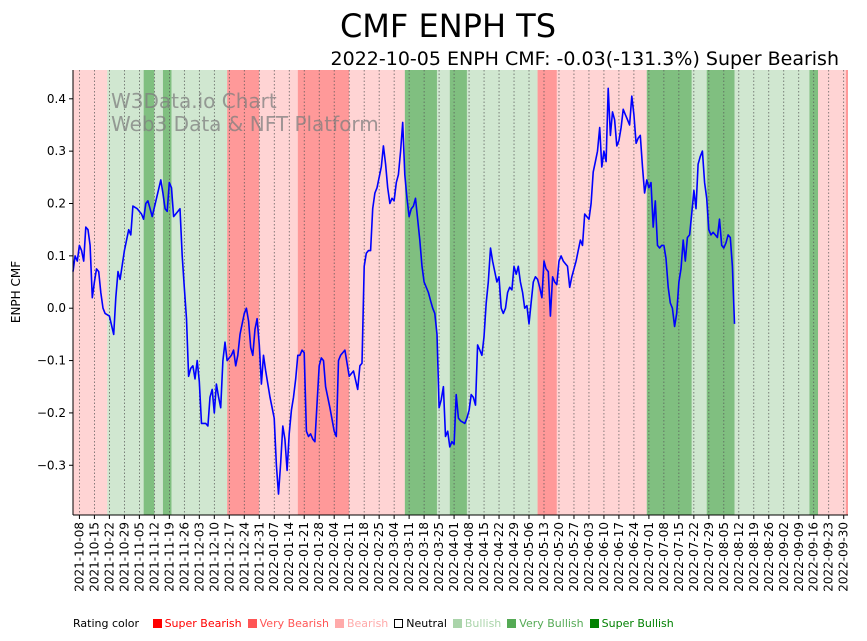 This screenshot has width=867, height=641. What do you see at coordinates (499, 557) in the screenshot?
I see `x-tick-label: 2022-04-22` at bounding box center [499, 557].